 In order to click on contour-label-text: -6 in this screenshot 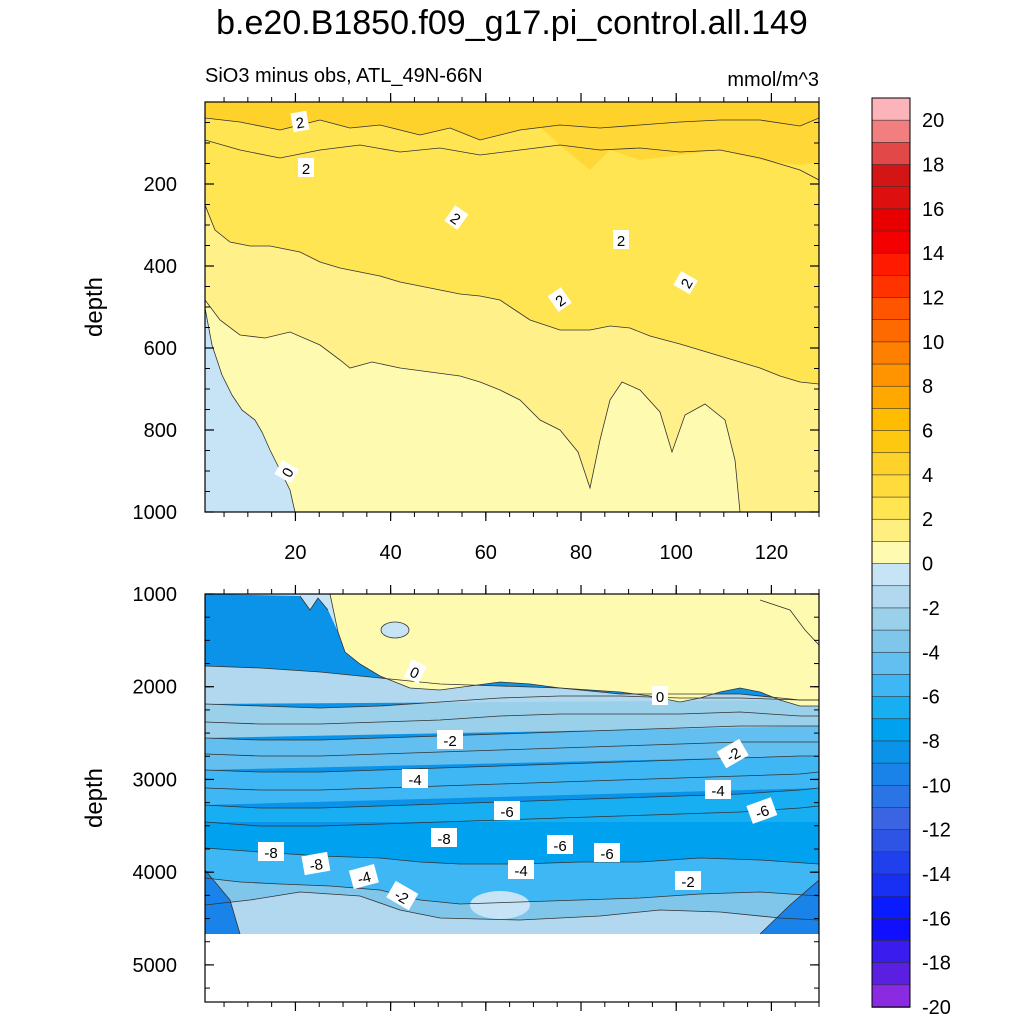, I will do `click(606, 854)`.